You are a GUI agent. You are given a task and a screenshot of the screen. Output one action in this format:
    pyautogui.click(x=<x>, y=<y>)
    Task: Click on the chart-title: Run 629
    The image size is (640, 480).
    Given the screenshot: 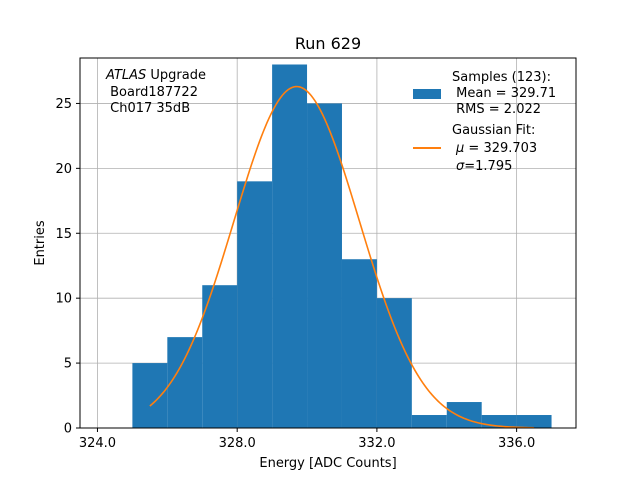 What is the action you would take?
    pyautogui.click(x=328, y=43)
    